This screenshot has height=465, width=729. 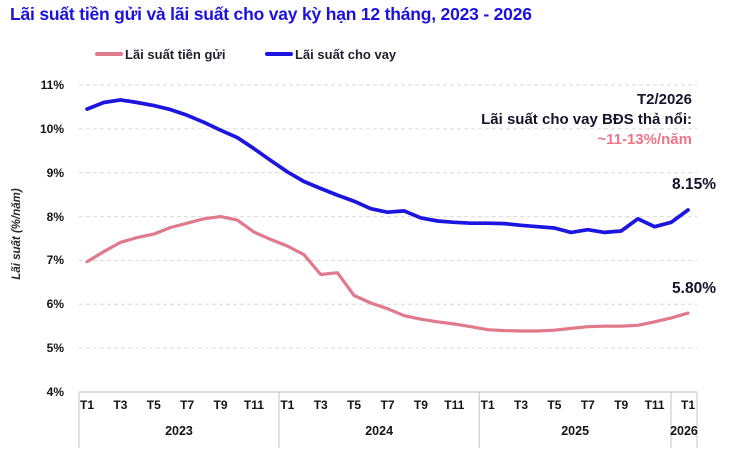 I want to click on x-tick-T1-2025: T1, so click(x=487, y=405).